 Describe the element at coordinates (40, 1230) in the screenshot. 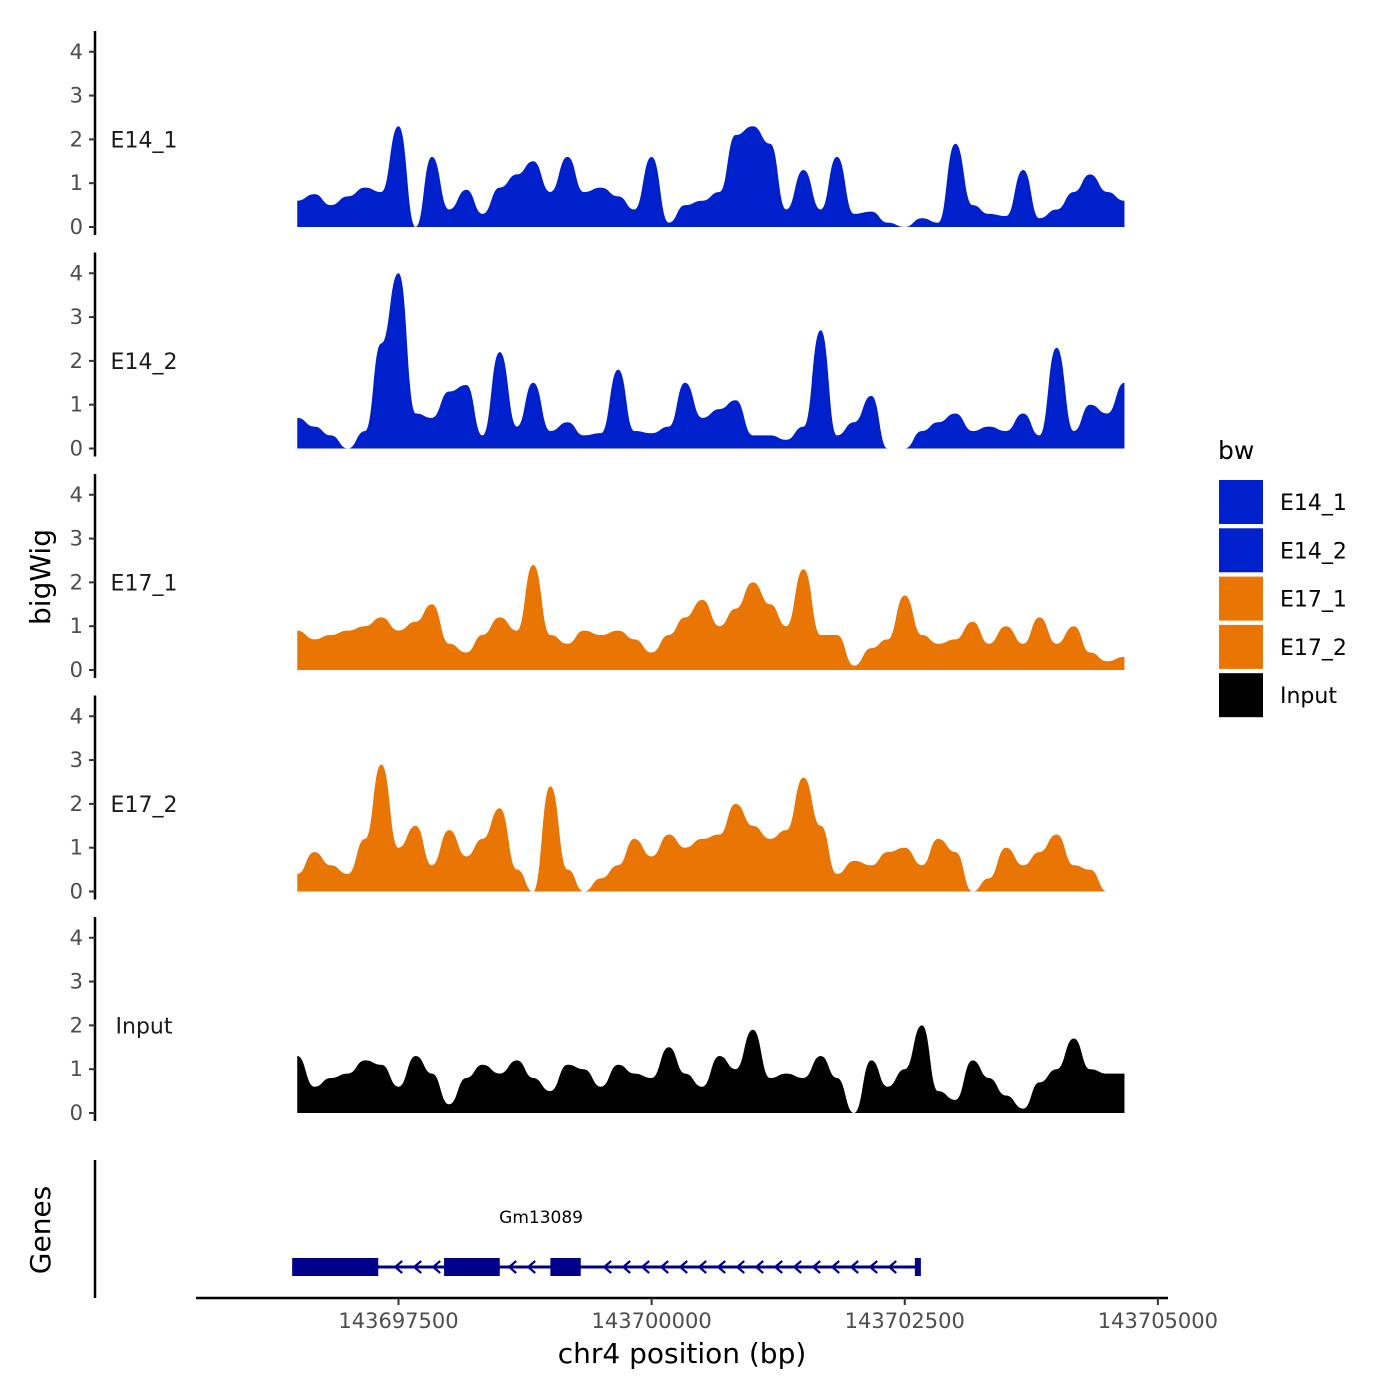

I see `genes-track-title: Genes` at that location.